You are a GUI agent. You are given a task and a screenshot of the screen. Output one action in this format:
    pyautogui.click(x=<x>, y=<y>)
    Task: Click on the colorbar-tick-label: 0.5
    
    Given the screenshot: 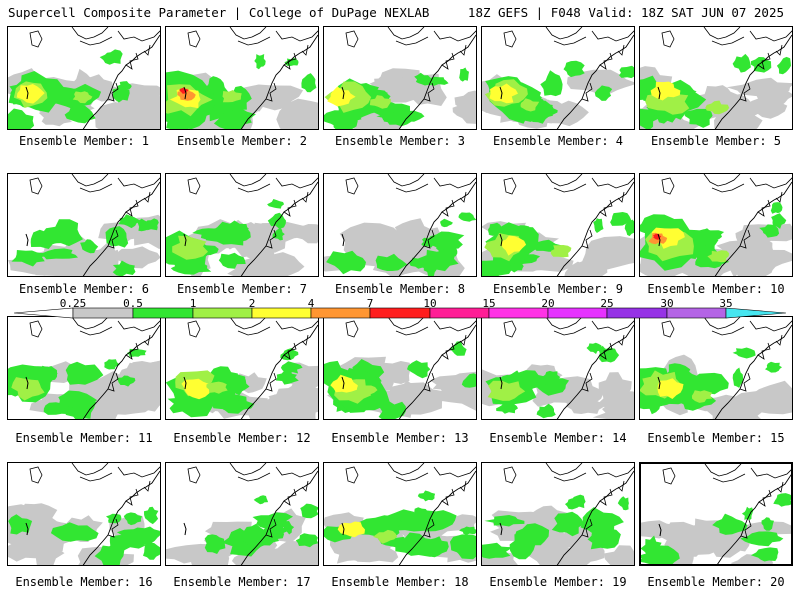 What is the action you would take?
    pyautogui.click(x=133, y=303)
    